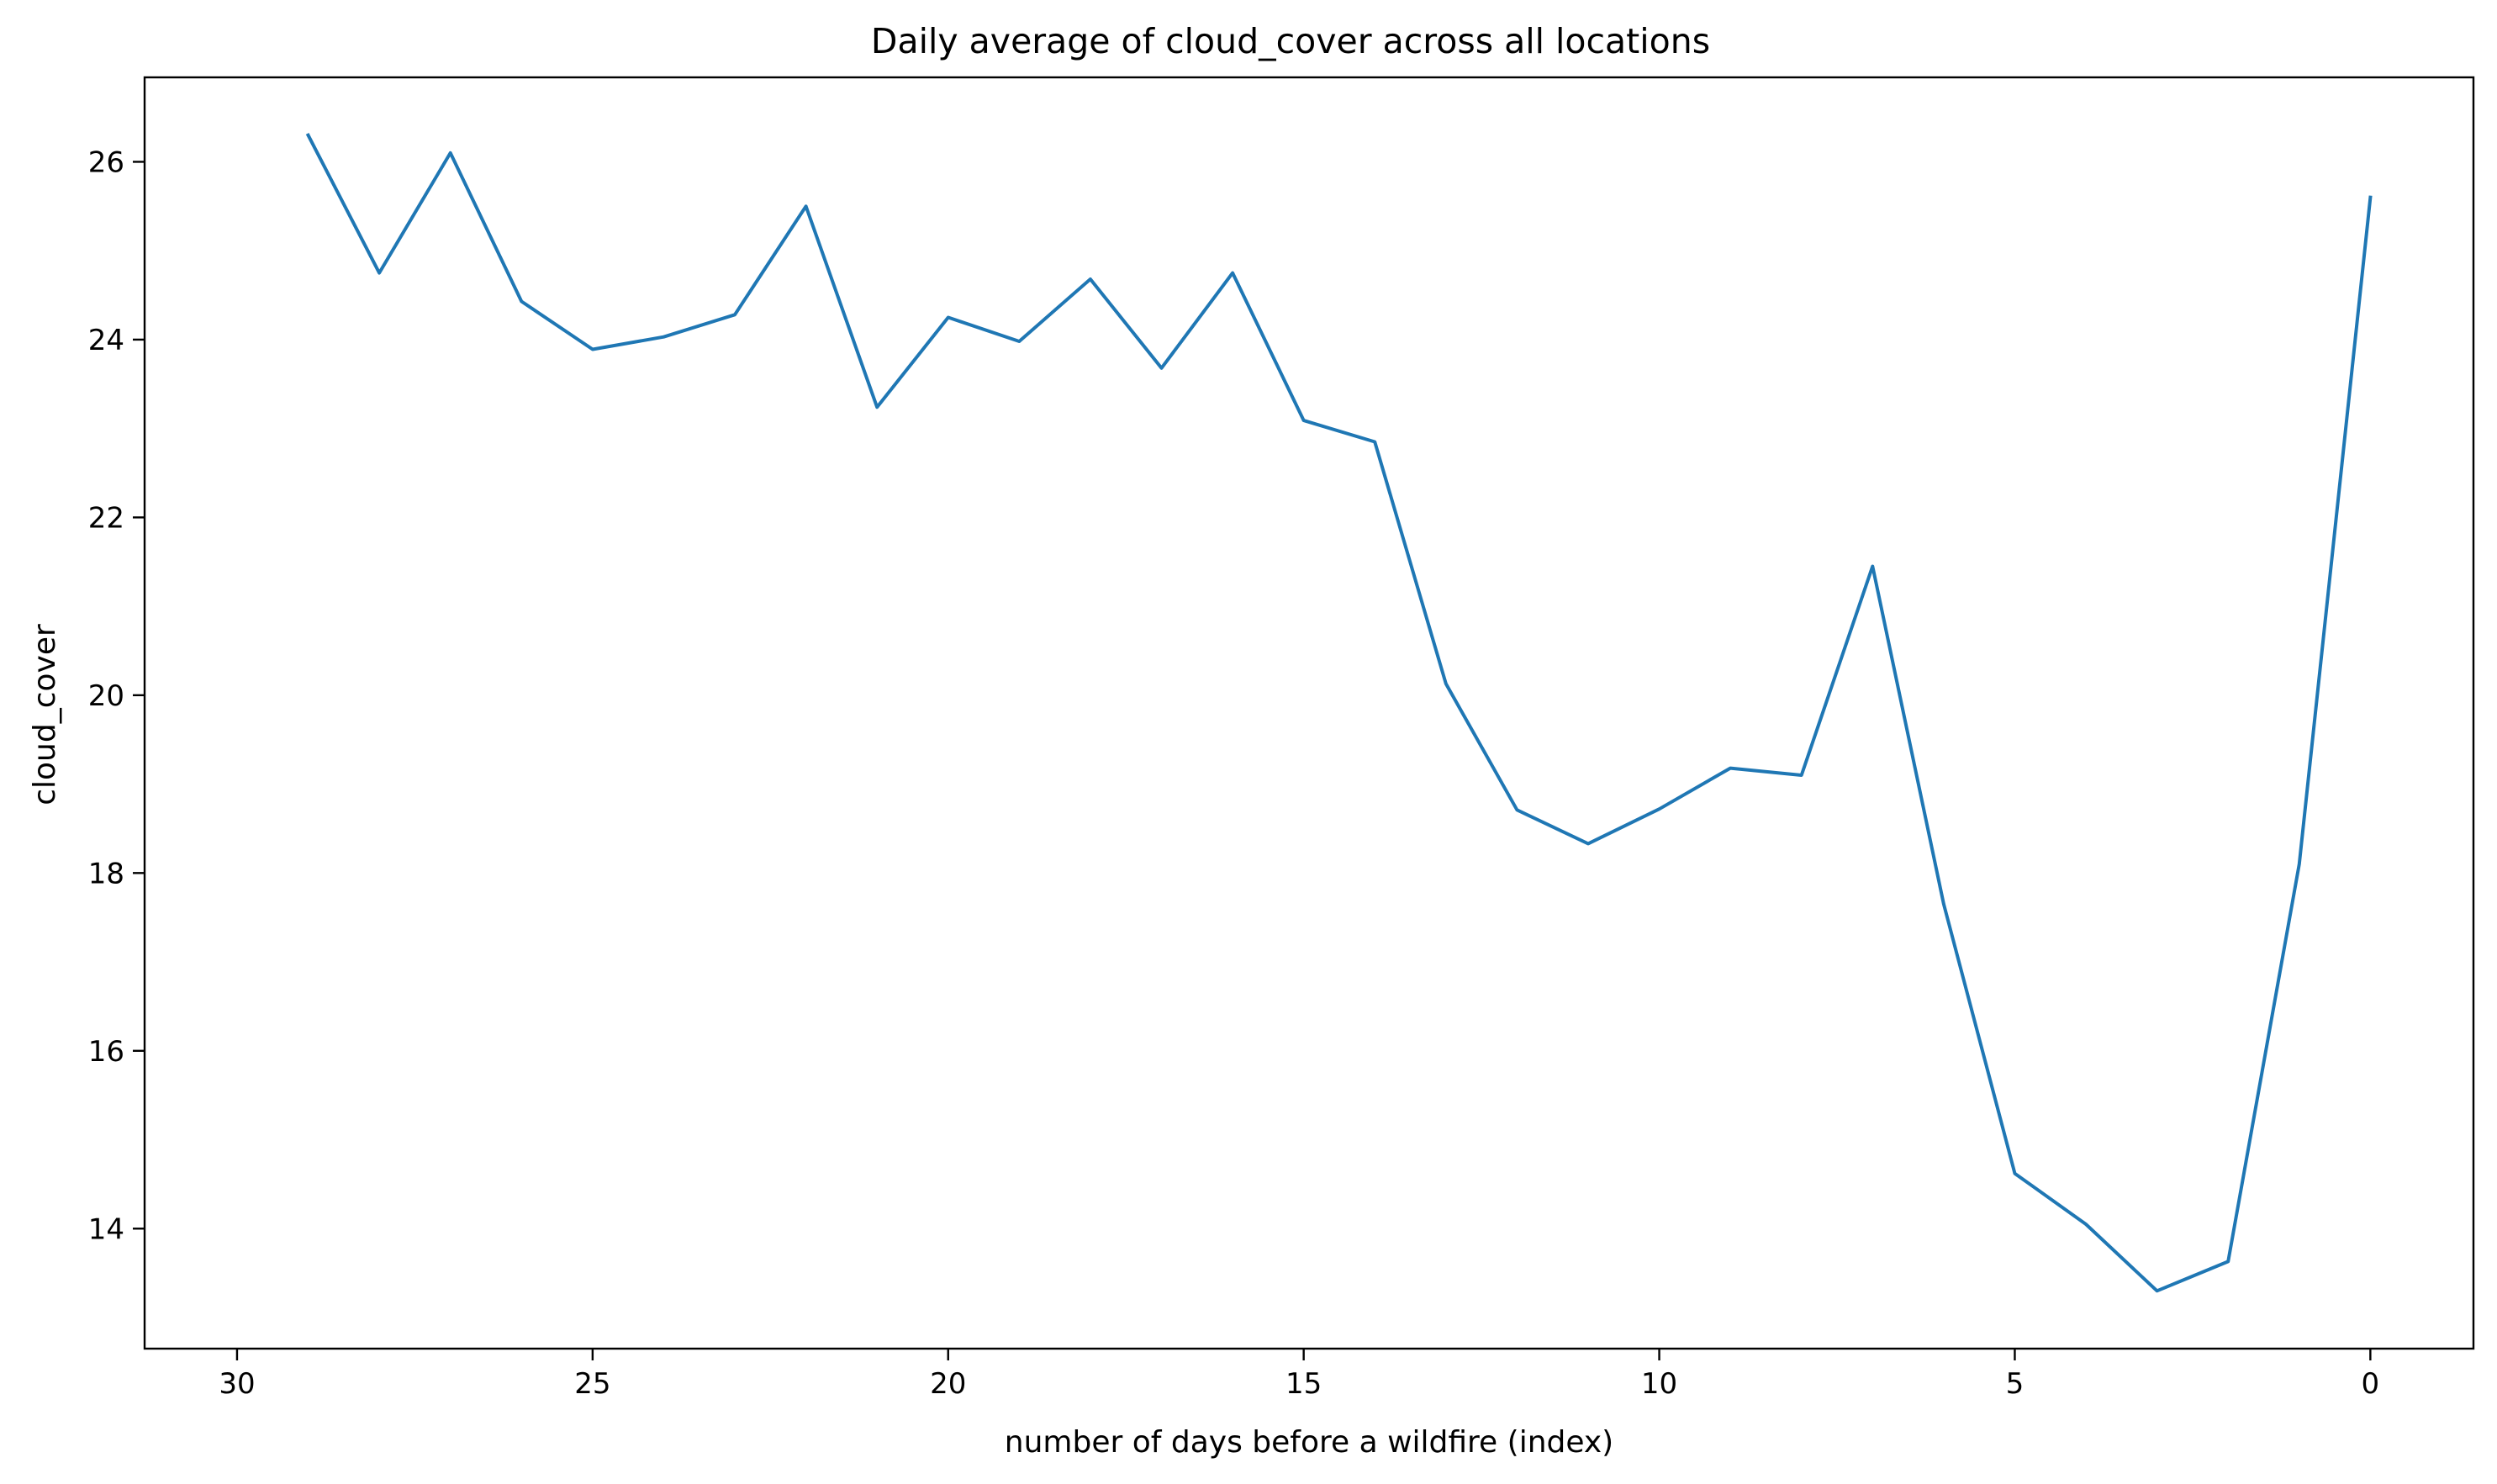 This screenshot has height=1484, width=2497. Describe the element at coordinates (1659, 1384) in the screenshot. I see `x-tick-label: 10` at that location.